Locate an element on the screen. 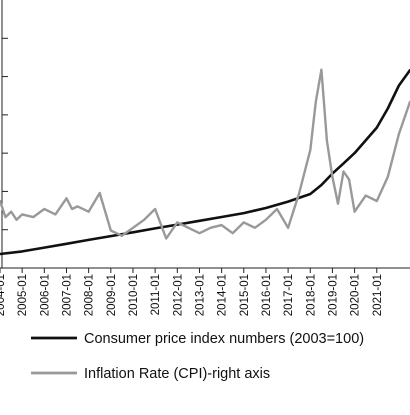 The width and height of the screenshot is (410, 415). x-tick-label: 2014-01 is located at coordinates (223, 295).